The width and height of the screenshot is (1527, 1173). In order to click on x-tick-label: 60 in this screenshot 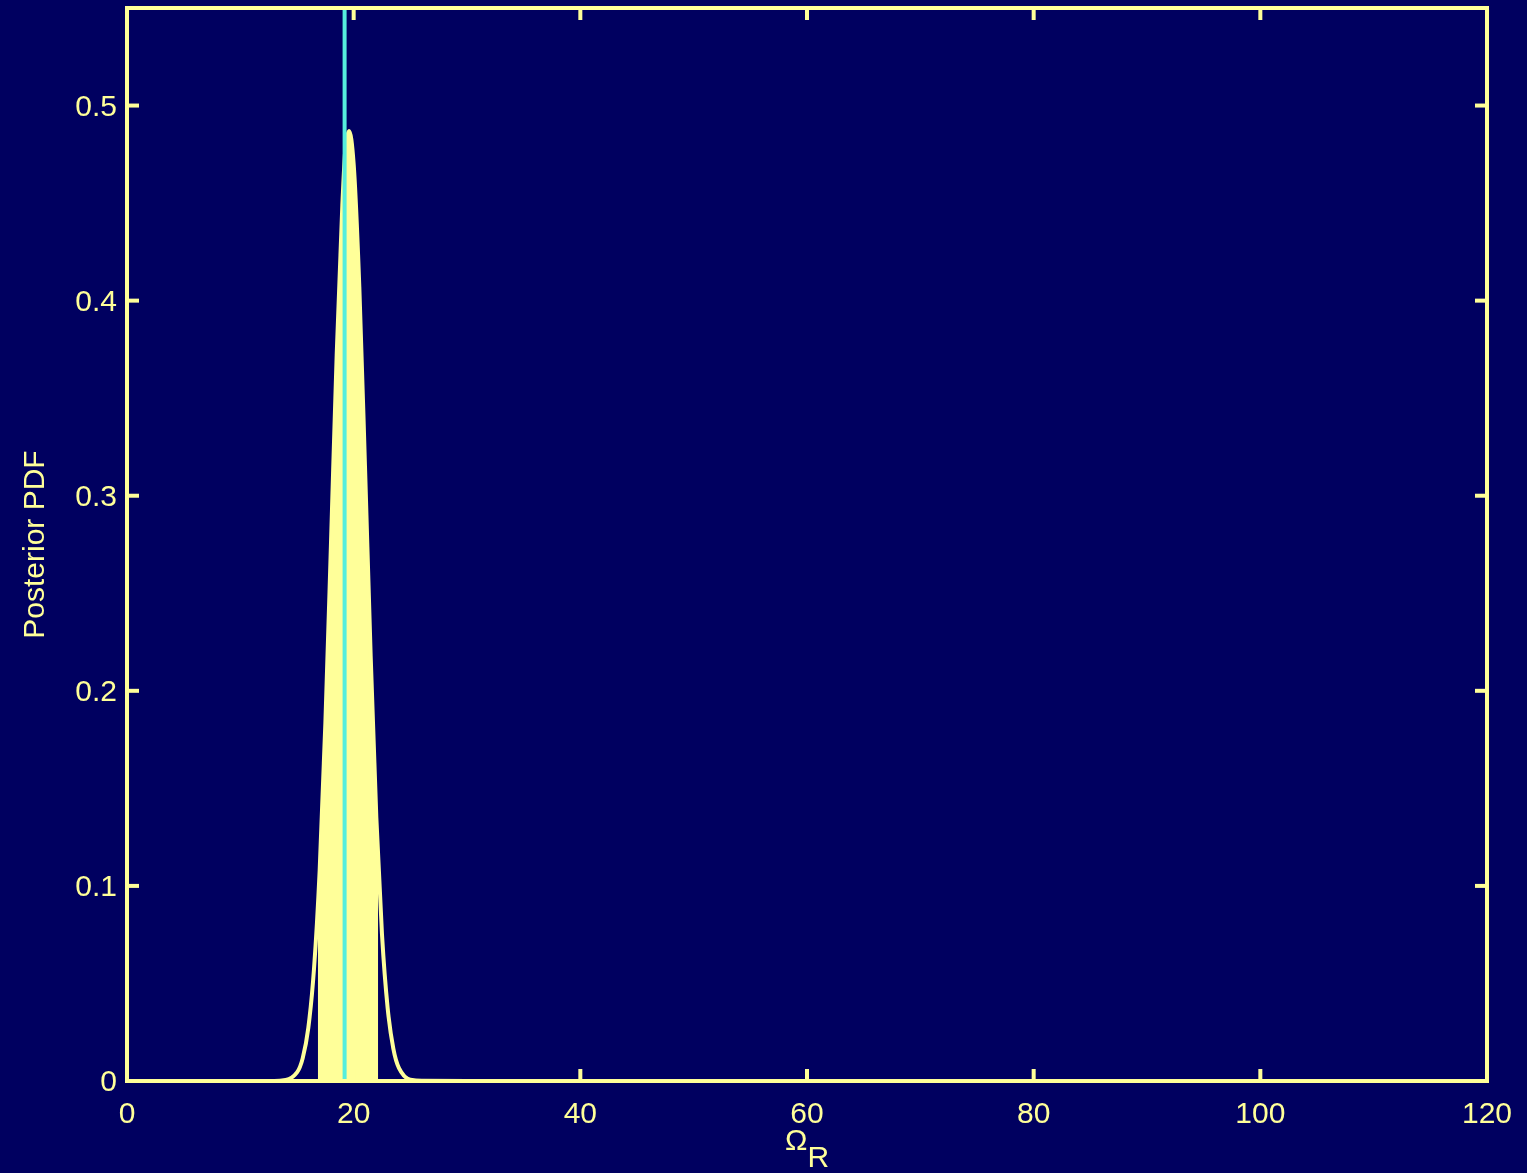, I will do `click(807, 1112)`.